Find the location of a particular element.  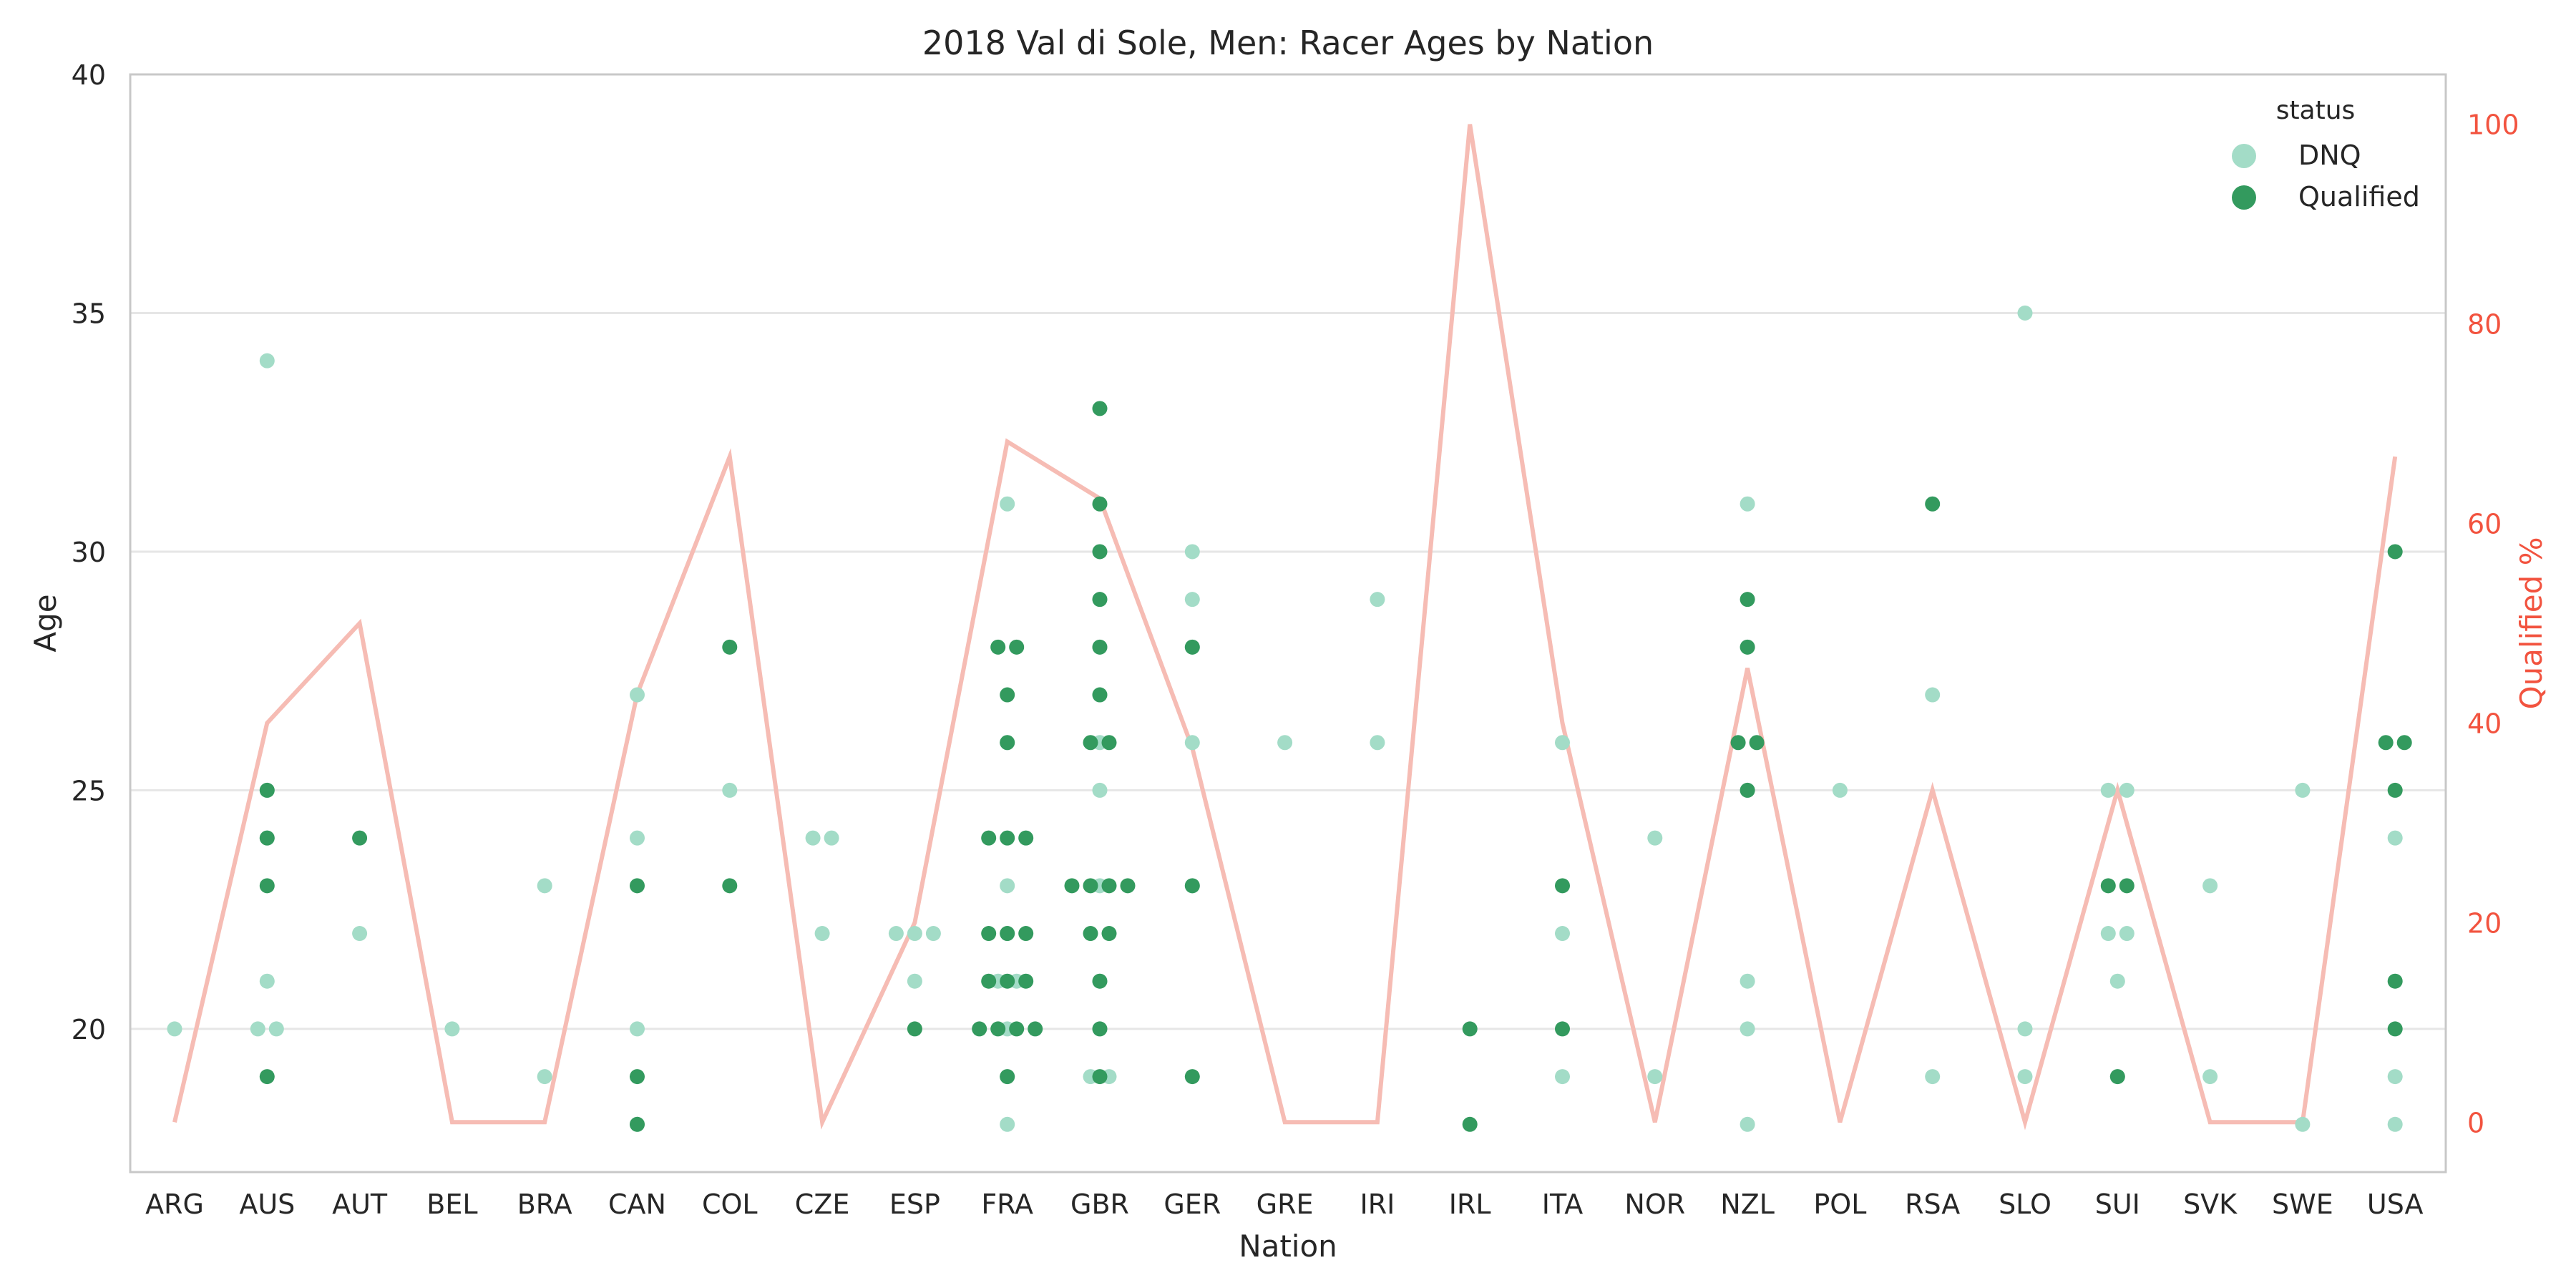

x-tick-label: GRE is located at coordinates (1285, 1204).